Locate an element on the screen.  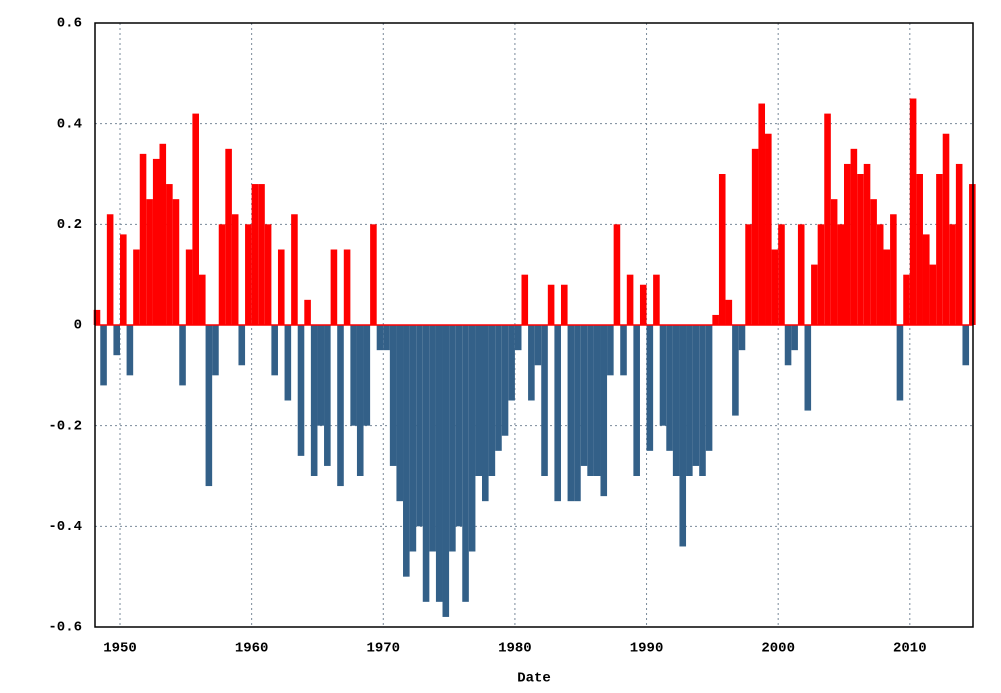
y-tick-label: -0.6 is located at coordinates (65, 628).